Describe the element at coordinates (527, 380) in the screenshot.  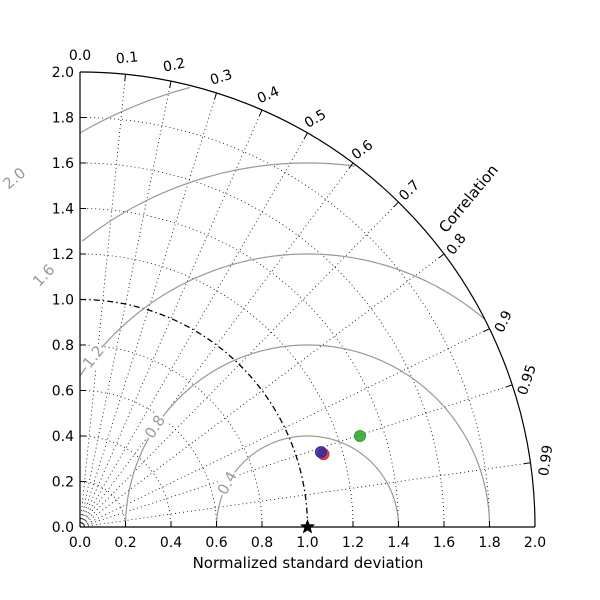
I see `correlation-tick-label-10: 0.95` at that location.